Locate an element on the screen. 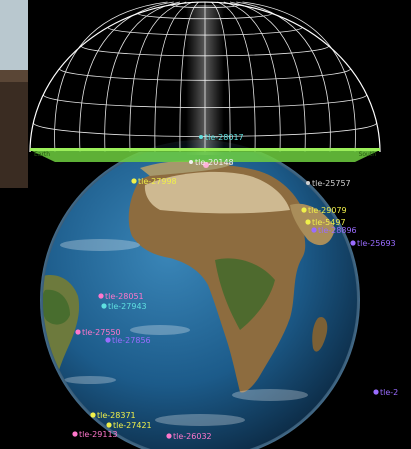 This screenshot has width=411, height=449. satellite-label: tle-26032 is located at coordinates (192, 436).